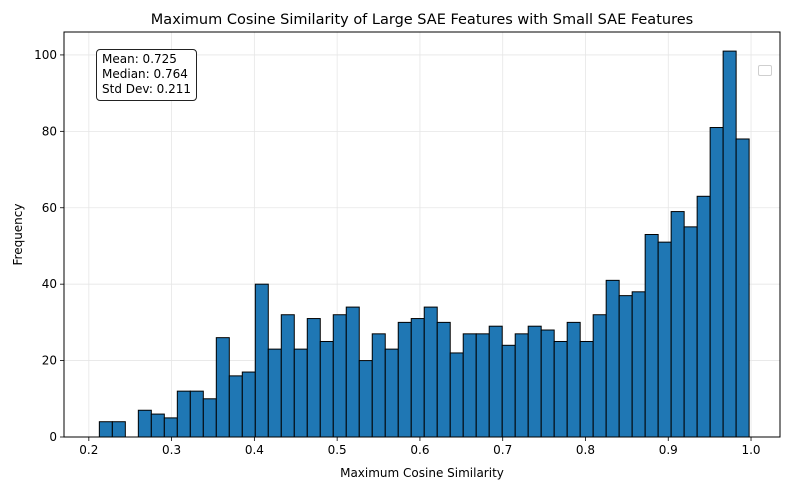 Image resolution: width=790 pixels, height=490 pixels. What do you see at coordinates (49, 284) in the screenshot?
I see `y-tick-label: 40` at bounding box center [49, 284].